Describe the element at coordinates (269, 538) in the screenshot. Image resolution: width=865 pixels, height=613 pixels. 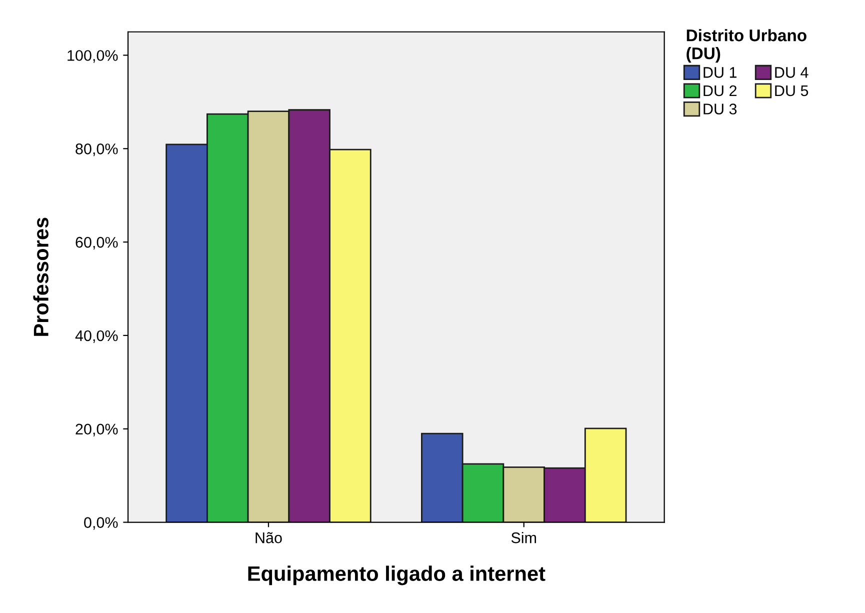
I see `x-tick-label: Não` at that location.